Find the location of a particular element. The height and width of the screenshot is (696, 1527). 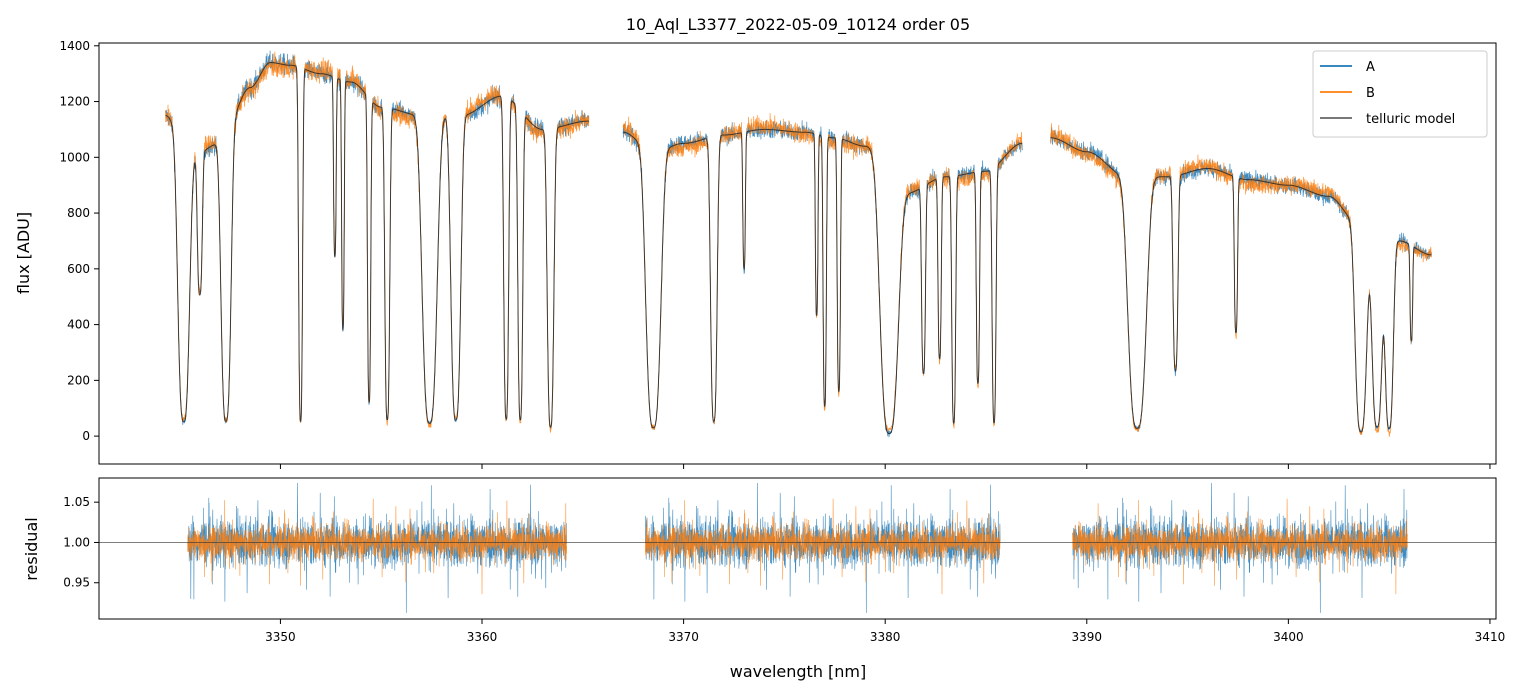

legend-label-telluric-model: telluric model is located at coordinates (1410, 119).